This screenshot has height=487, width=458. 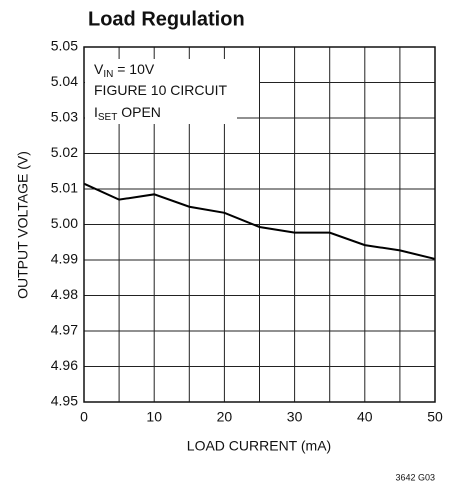 I want to click on x-tick-label: 30, so click(x=295, y=417).